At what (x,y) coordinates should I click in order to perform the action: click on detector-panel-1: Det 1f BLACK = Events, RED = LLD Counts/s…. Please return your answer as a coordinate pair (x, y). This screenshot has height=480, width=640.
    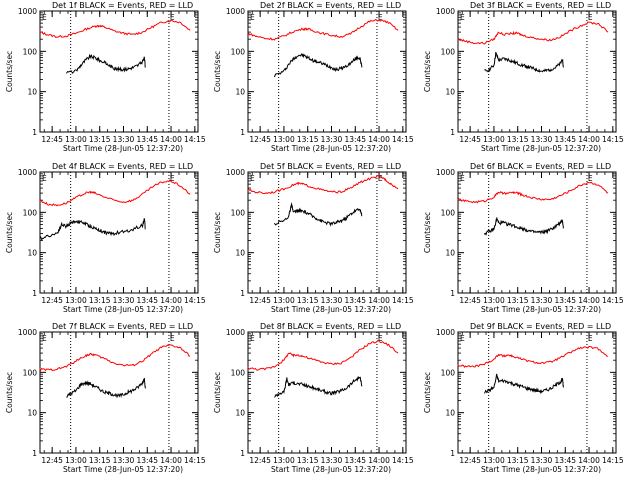
    Looking at the image, I should click on (105, 77).